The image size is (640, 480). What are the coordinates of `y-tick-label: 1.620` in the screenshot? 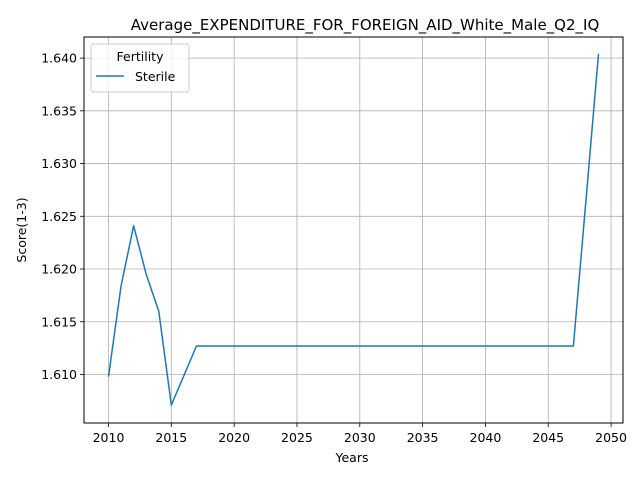 It's located at (59, 269).